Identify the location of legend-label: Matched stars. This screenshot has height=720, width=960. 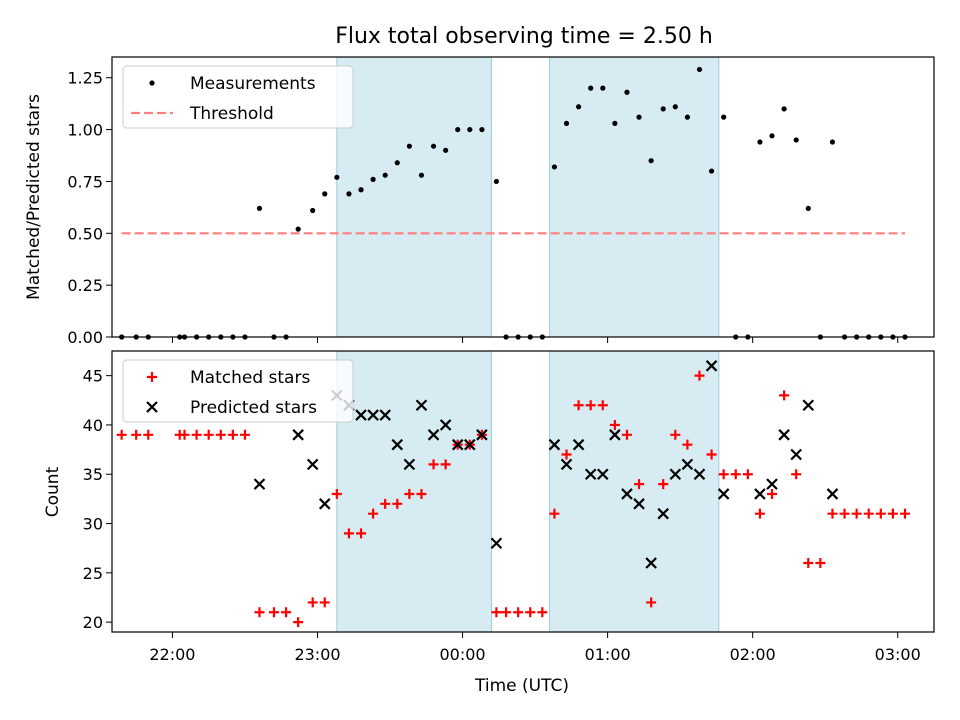
(250, 378).